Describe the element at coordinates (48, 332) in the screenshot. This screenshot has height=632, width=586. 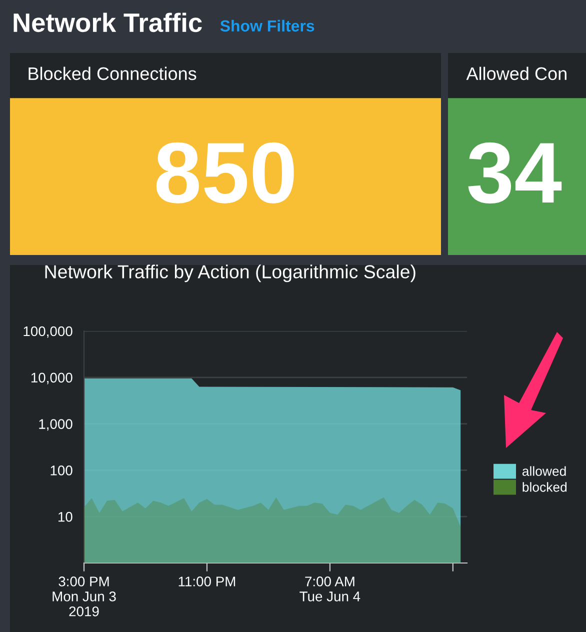
I see `y-tick-label: 100,000` at that location.